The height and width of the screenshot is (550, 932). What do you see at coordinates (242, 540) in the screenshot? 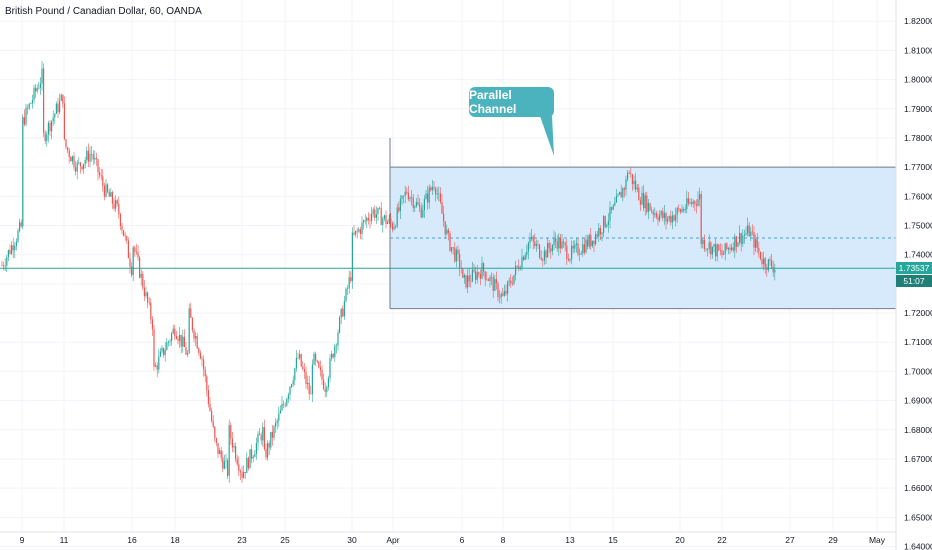
I see `x-tick-label: 23` at bounding box center [242, 540].